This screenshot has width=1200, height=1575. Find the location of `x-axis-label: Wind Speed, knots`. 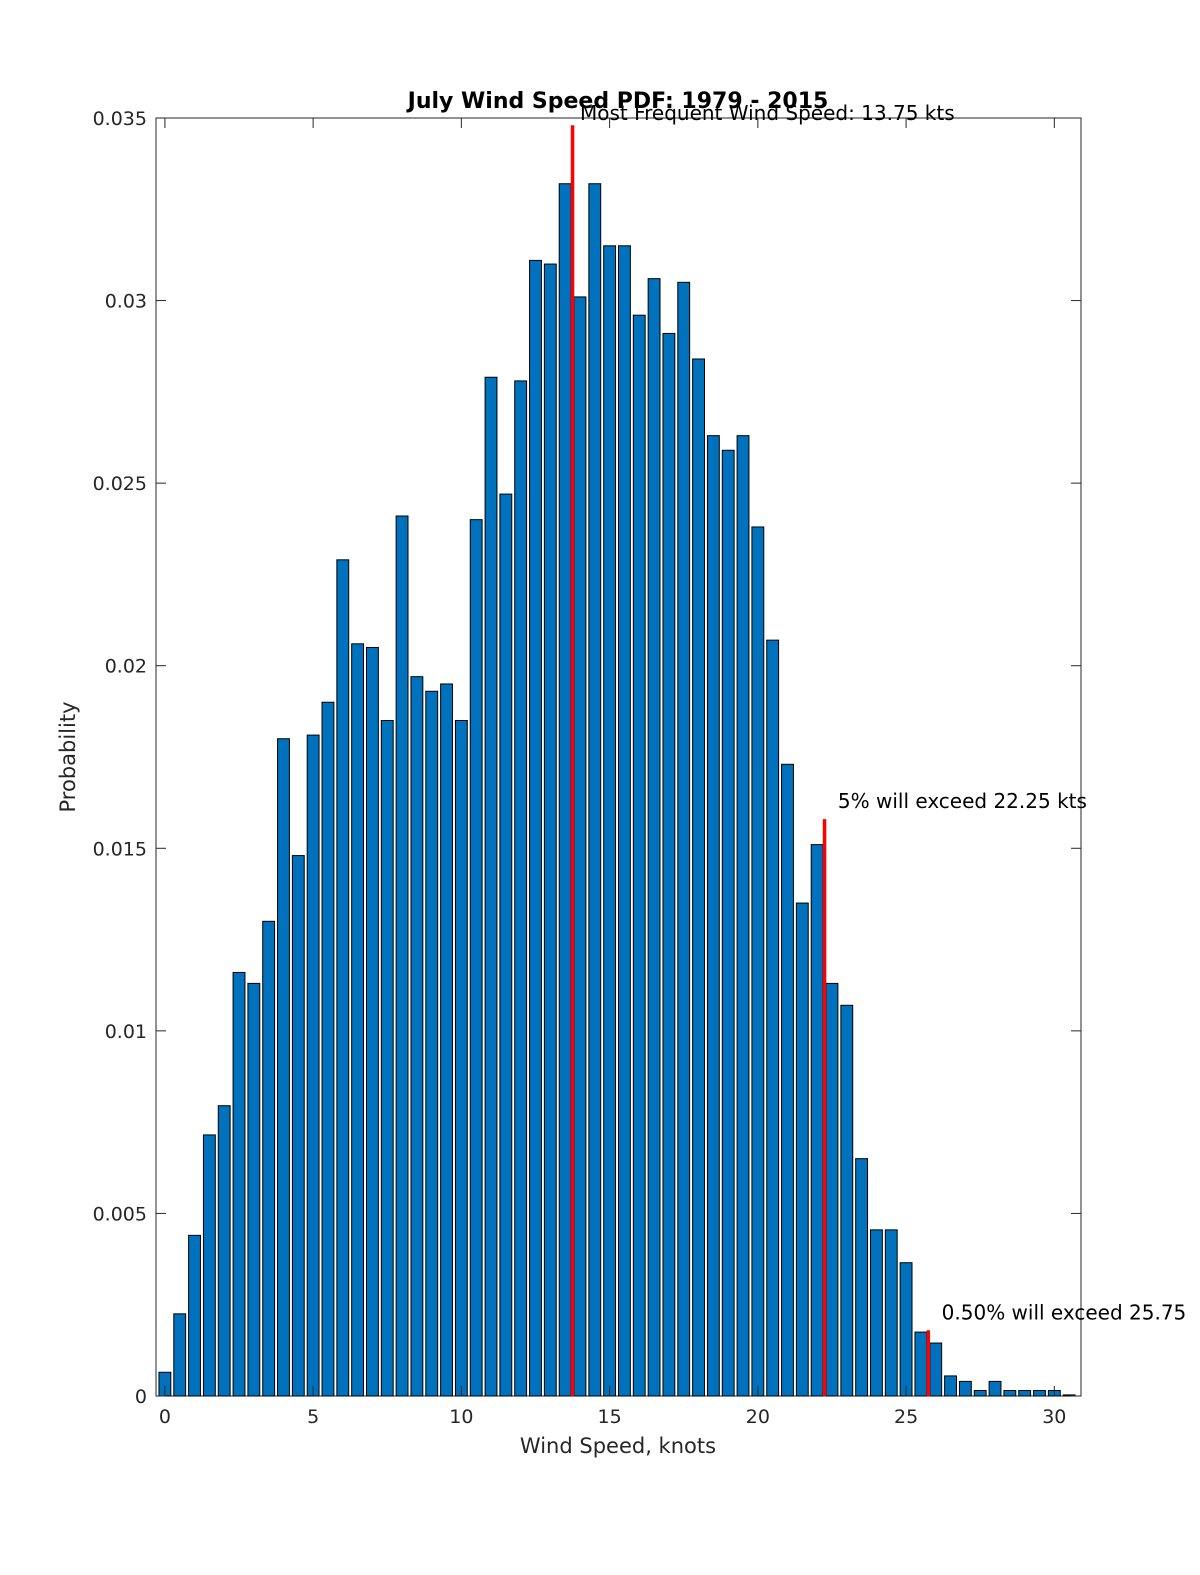

x-axis-label: Wind Speed, knots is located at coordinates (618, 1446).